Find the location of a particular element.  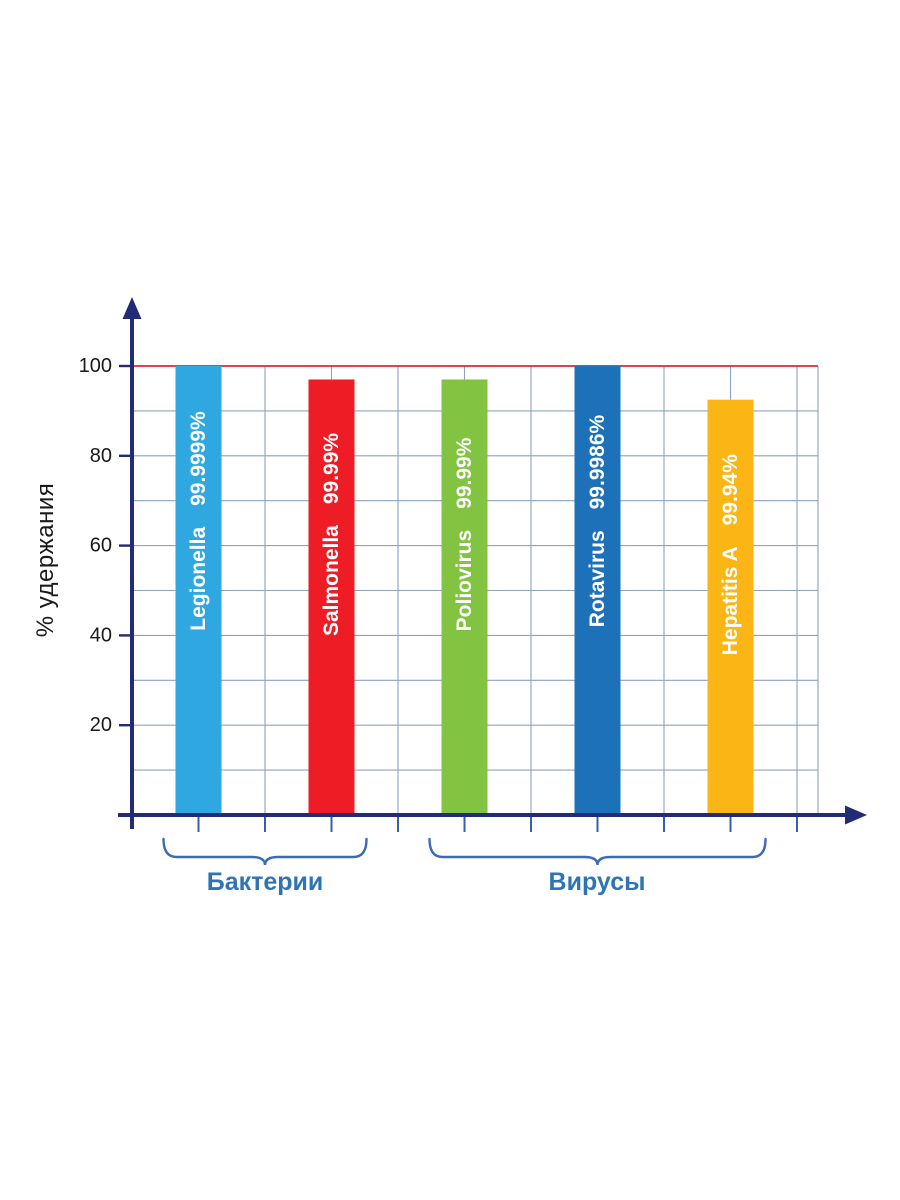

bar-salmonella is located at coordinates (331, 597).